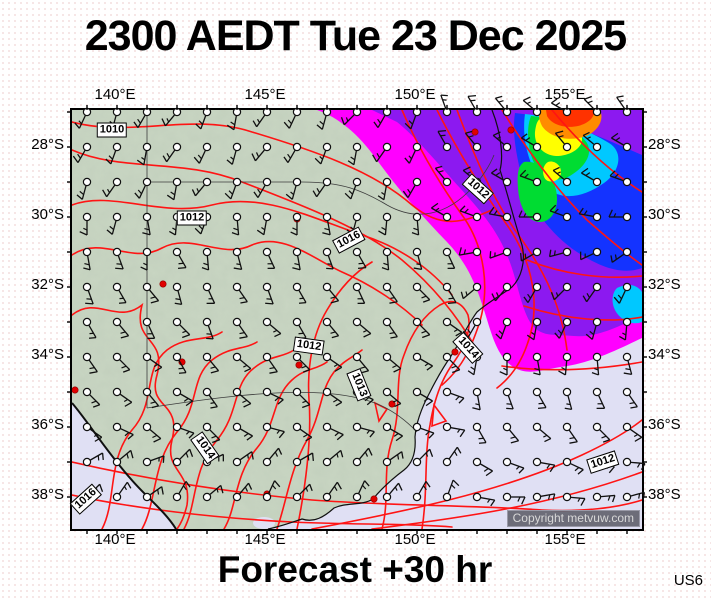  Describe the element at coordinates (627, 304) in the screenshot. I see `precipitation-area` at that location.